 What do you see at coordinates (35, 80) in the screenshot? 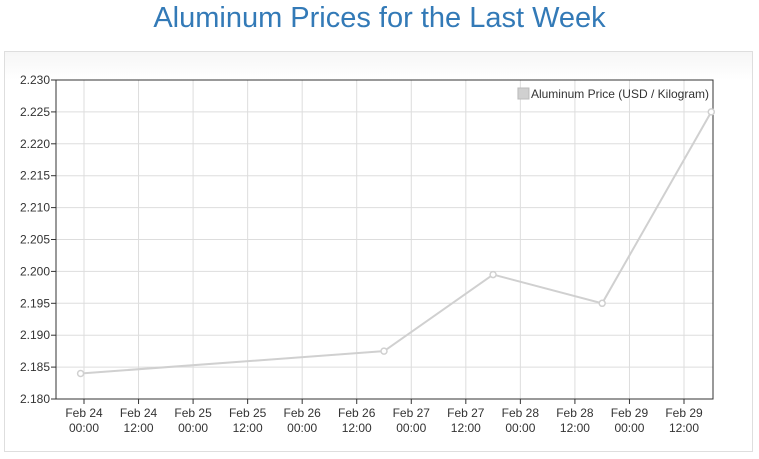
I see `y-tick-label: 2.230` at bounding box center [35, 80].